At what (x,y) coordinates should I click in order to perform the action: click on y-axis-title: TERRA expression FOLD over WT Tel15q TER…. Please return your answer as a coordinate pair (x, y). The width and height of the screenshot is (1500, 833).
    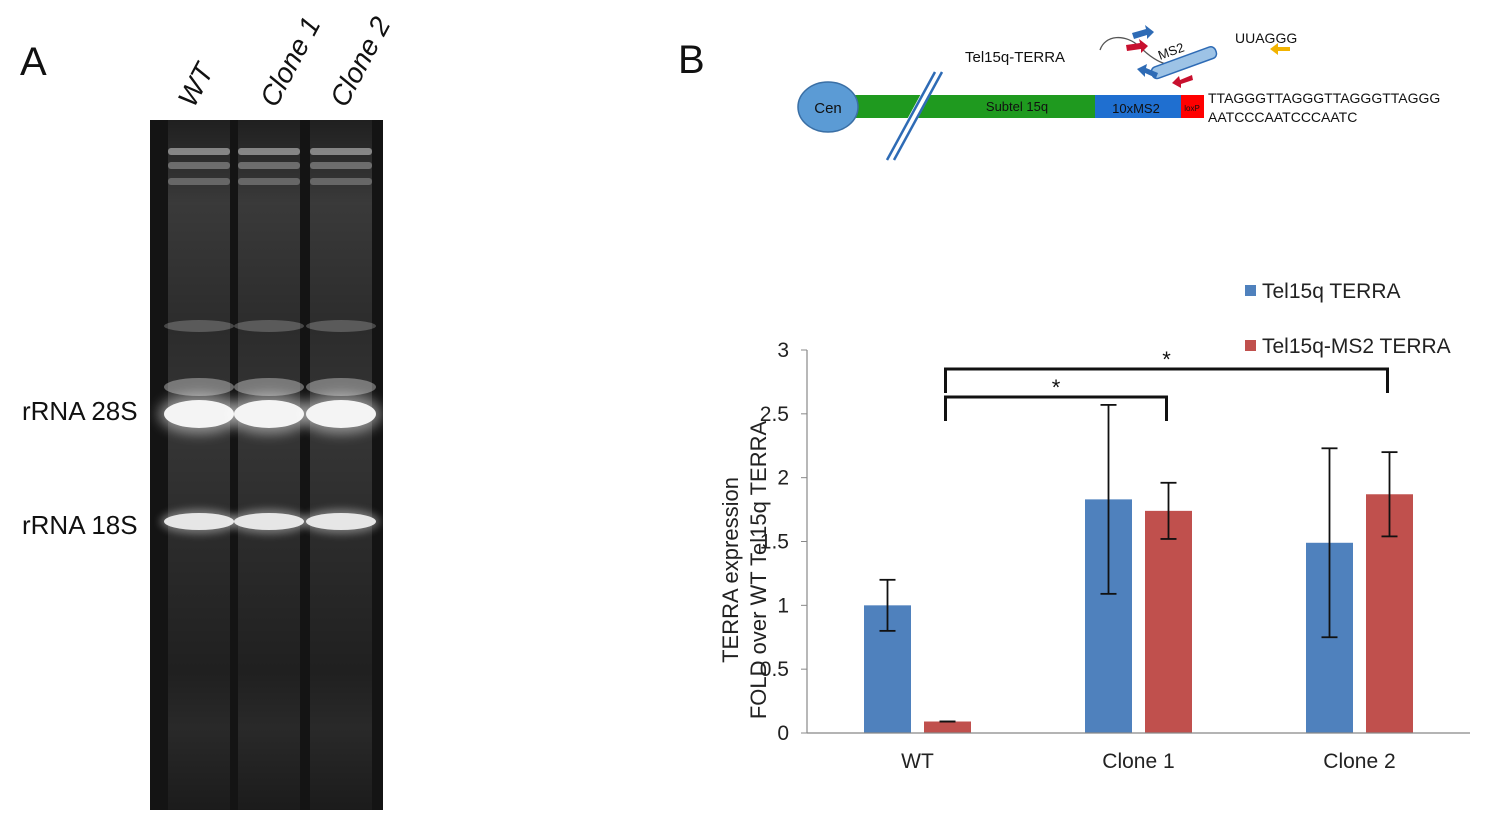
    Looking at the image, I should click on (744, 570).